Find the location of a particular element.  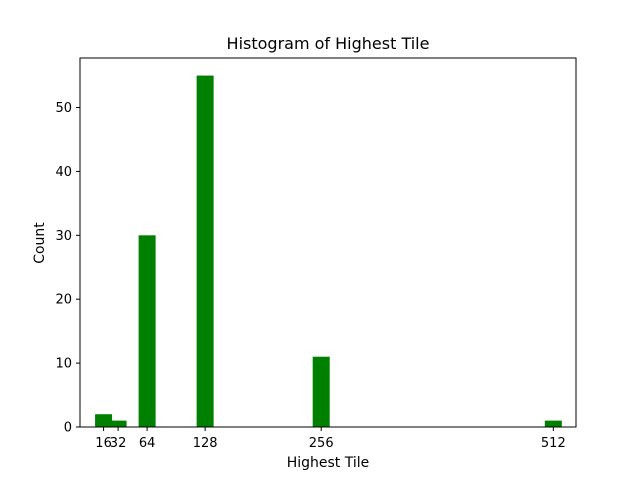

y-axis-label: Count is located at coordinates (40, 243).